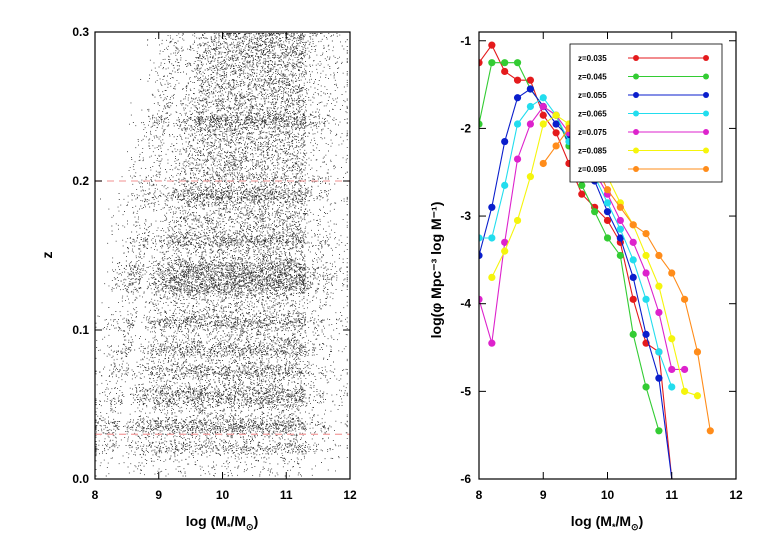 This screenshot has height=545, width=763. I want to click on scatter-x-tick-label: 8, so click(95, 495).